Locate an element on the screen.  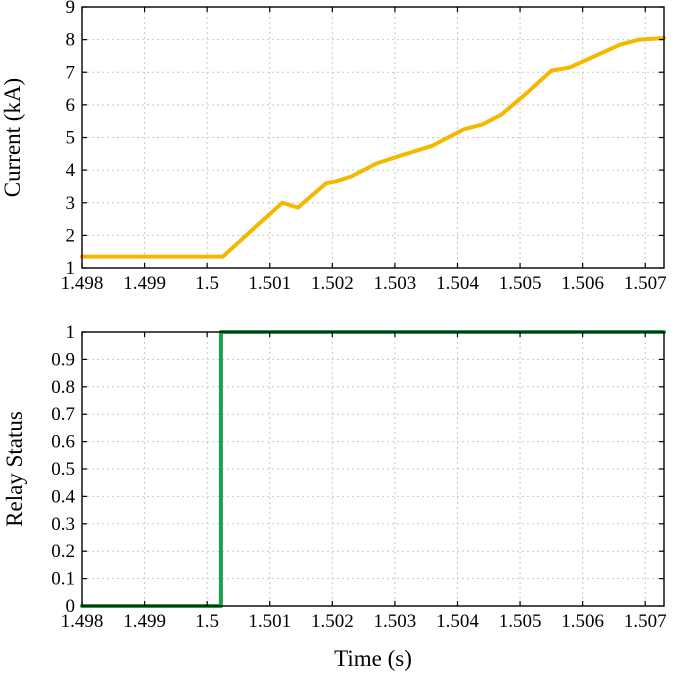
y-axis-title: Relay Status is located at coordinates (14, 469).